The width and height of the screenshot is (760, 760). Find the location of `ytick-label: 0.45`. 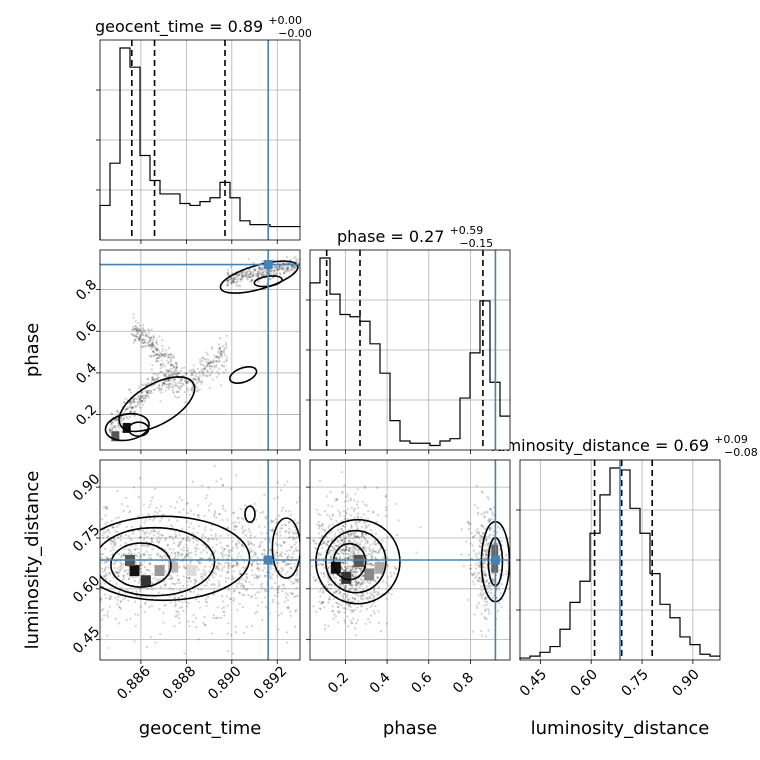

ytick-label: 0.45 is located at coordinates (86, 640).